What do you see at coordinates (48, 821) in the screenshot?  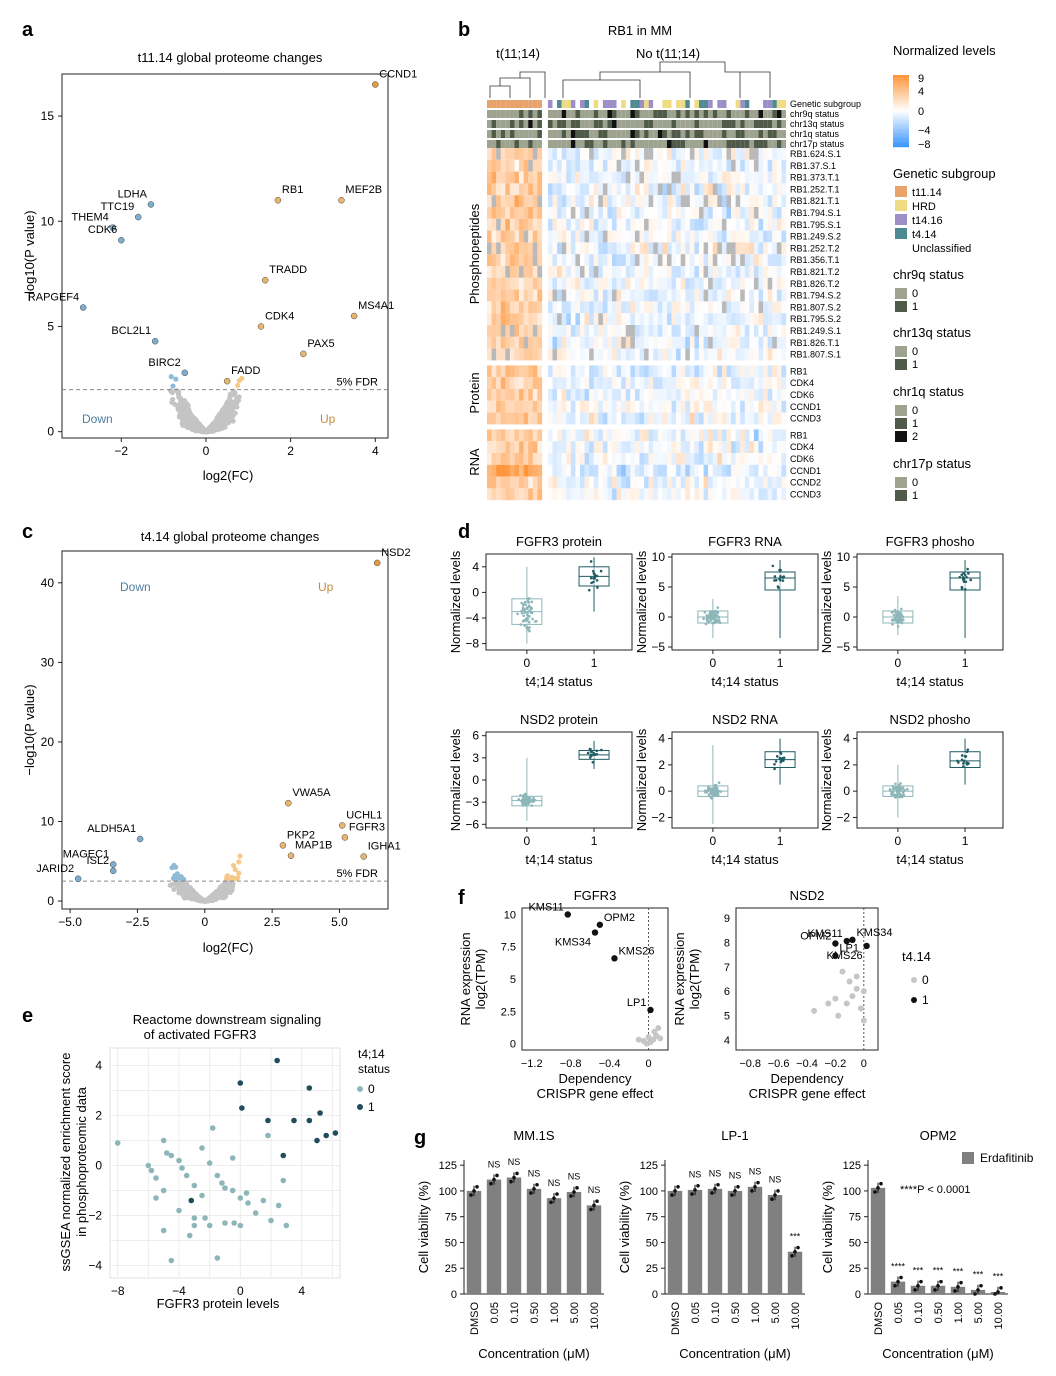 I see `y-tick-label: 10` at bounding box center [48, 821].